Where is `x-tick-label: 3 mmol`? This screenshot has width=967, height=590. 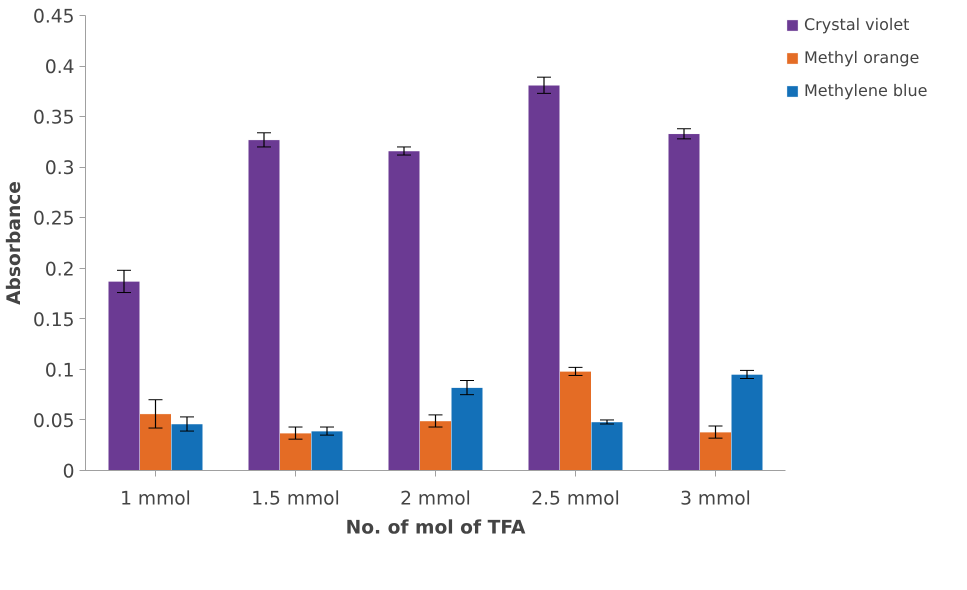 x-tick-label: 3 mmol is located at coordinates (715, 499).